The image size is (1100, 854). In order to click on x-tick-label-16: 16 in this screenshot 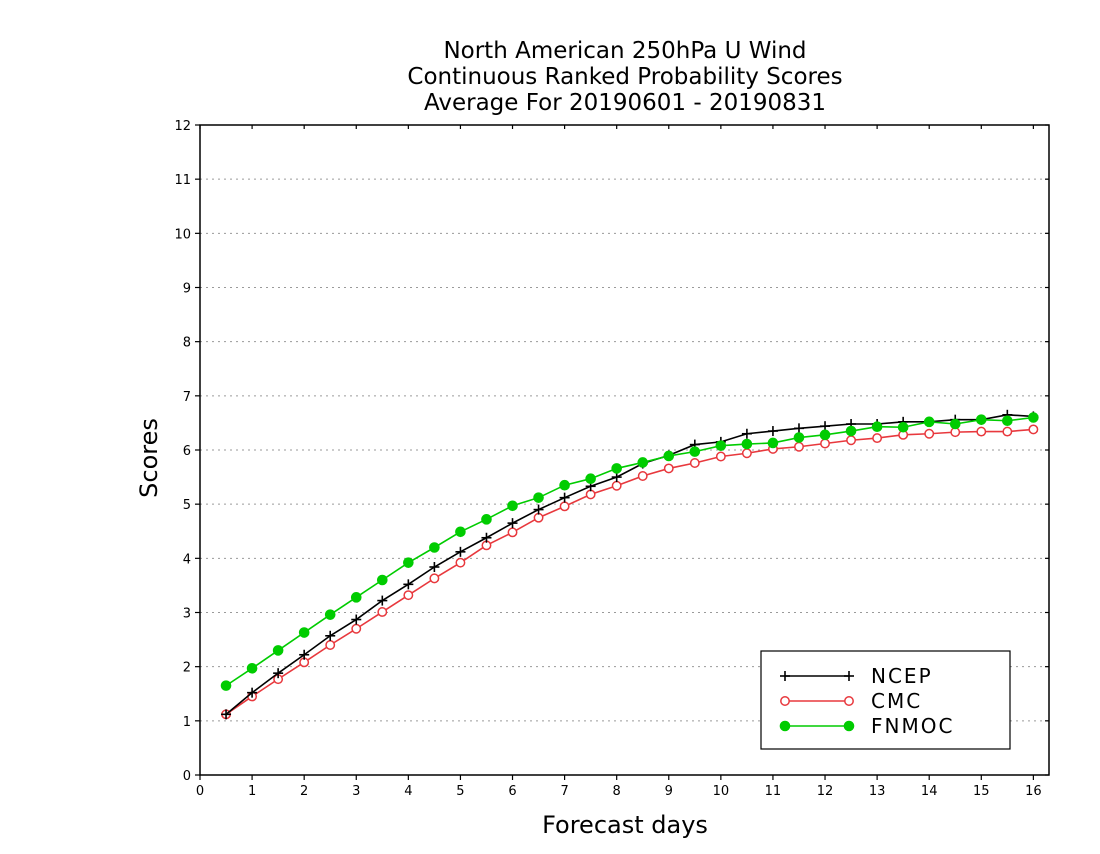, I will do `click(1033, 791)`.